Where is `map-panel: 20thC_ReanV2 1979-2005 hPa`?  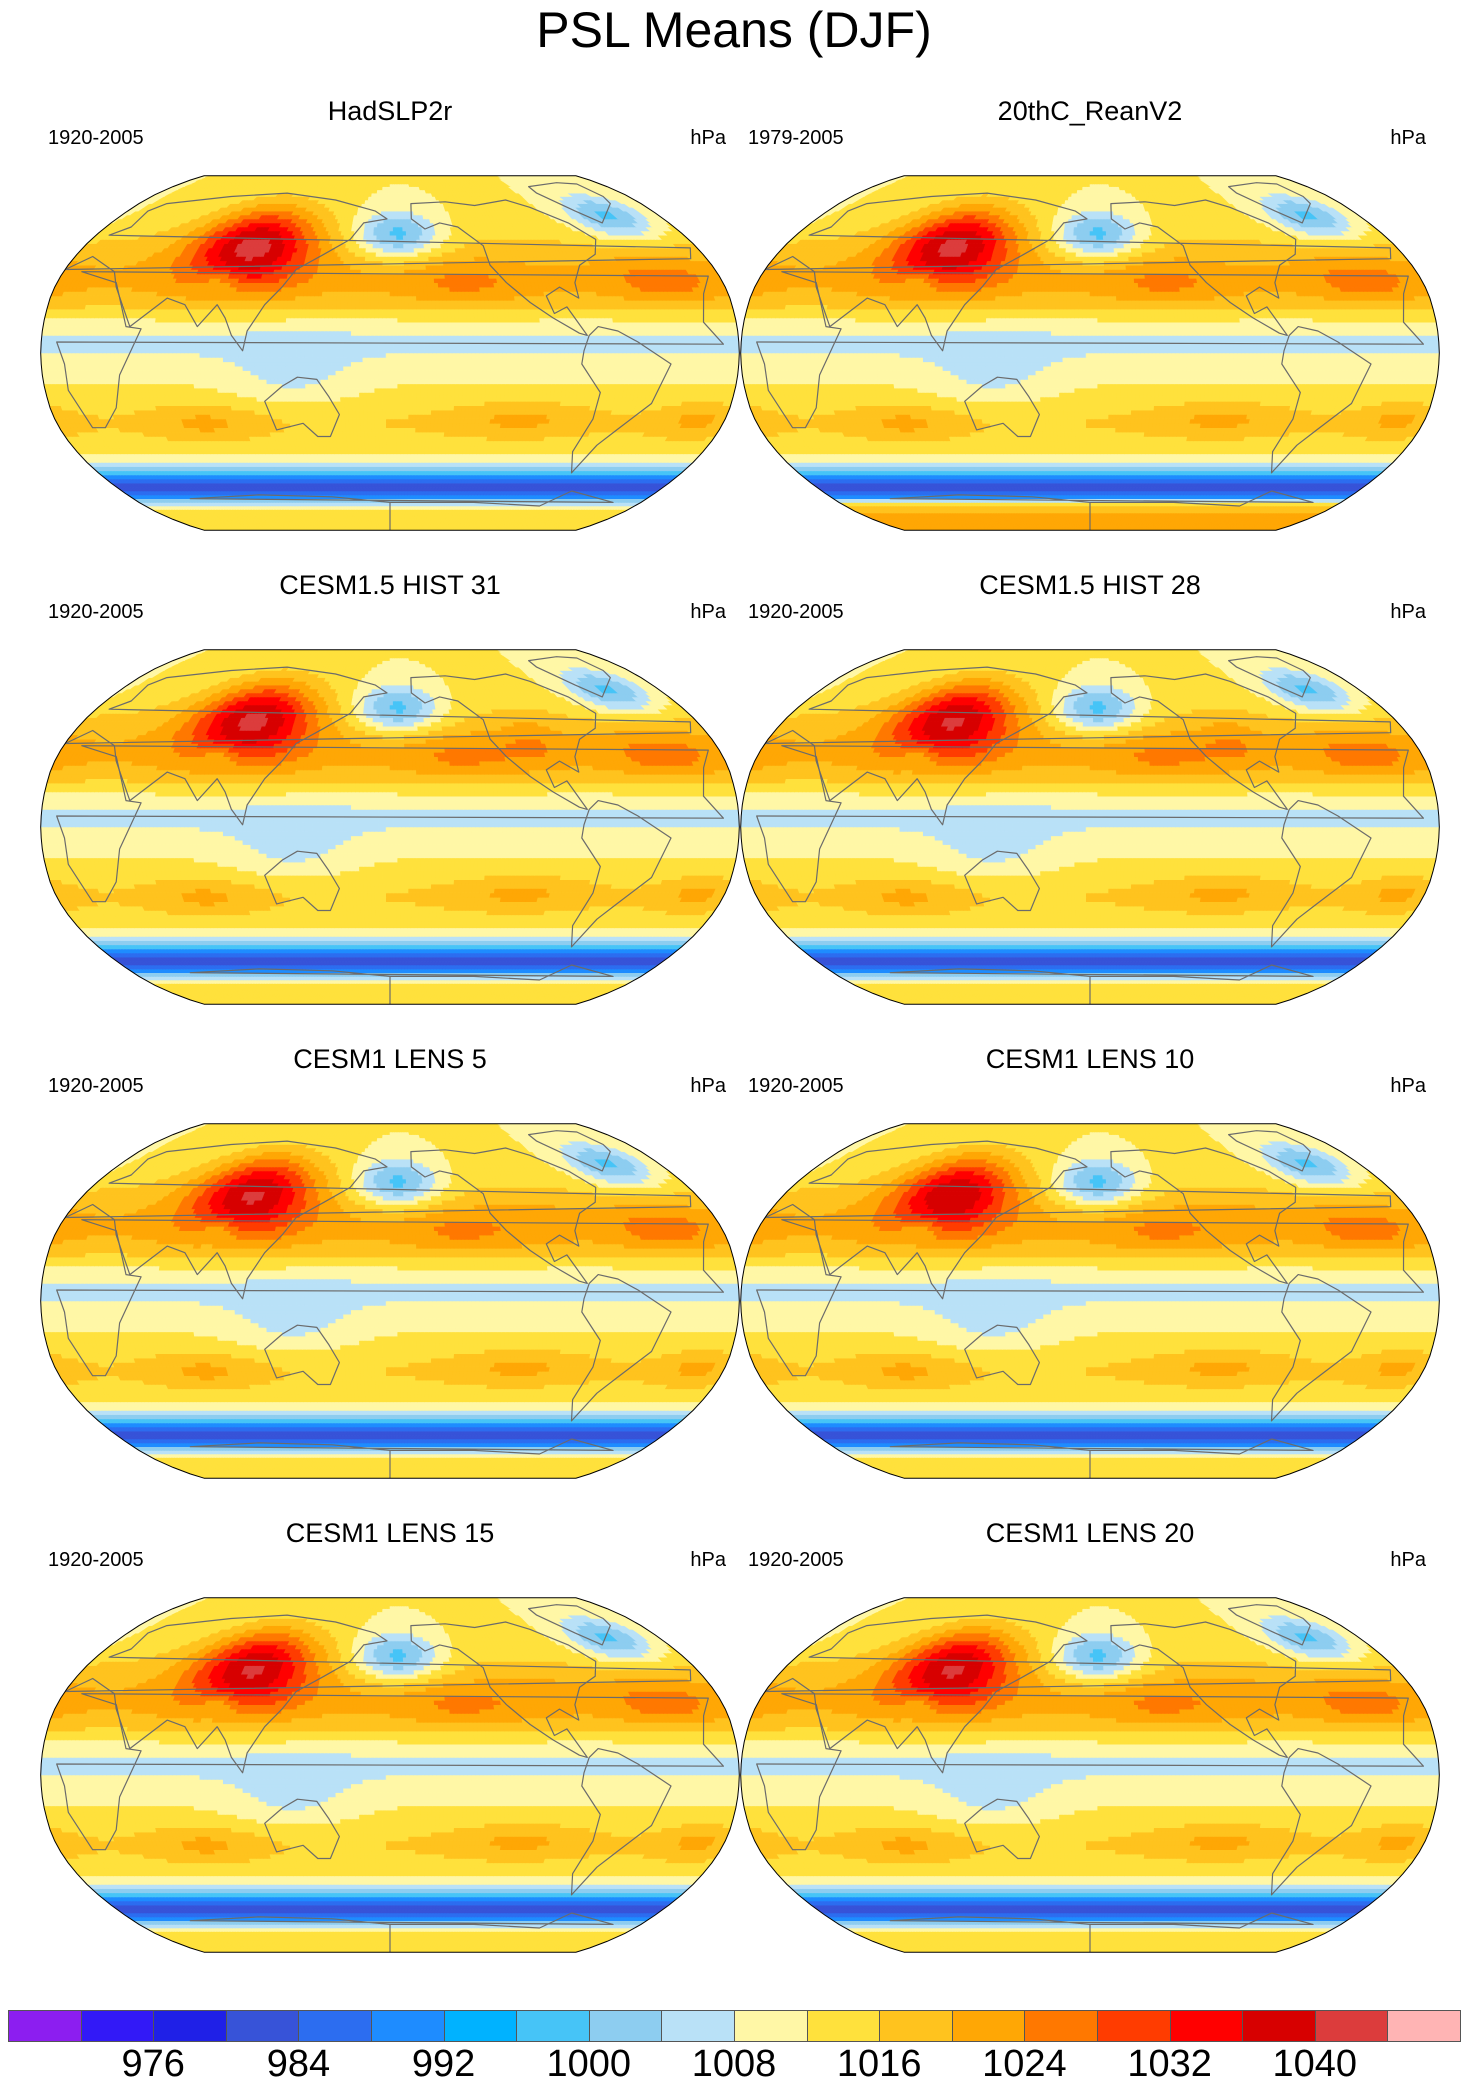
map-panel: 20thC_ReanV2 1979-2005 hPa is located at coordinates (1090, 331).